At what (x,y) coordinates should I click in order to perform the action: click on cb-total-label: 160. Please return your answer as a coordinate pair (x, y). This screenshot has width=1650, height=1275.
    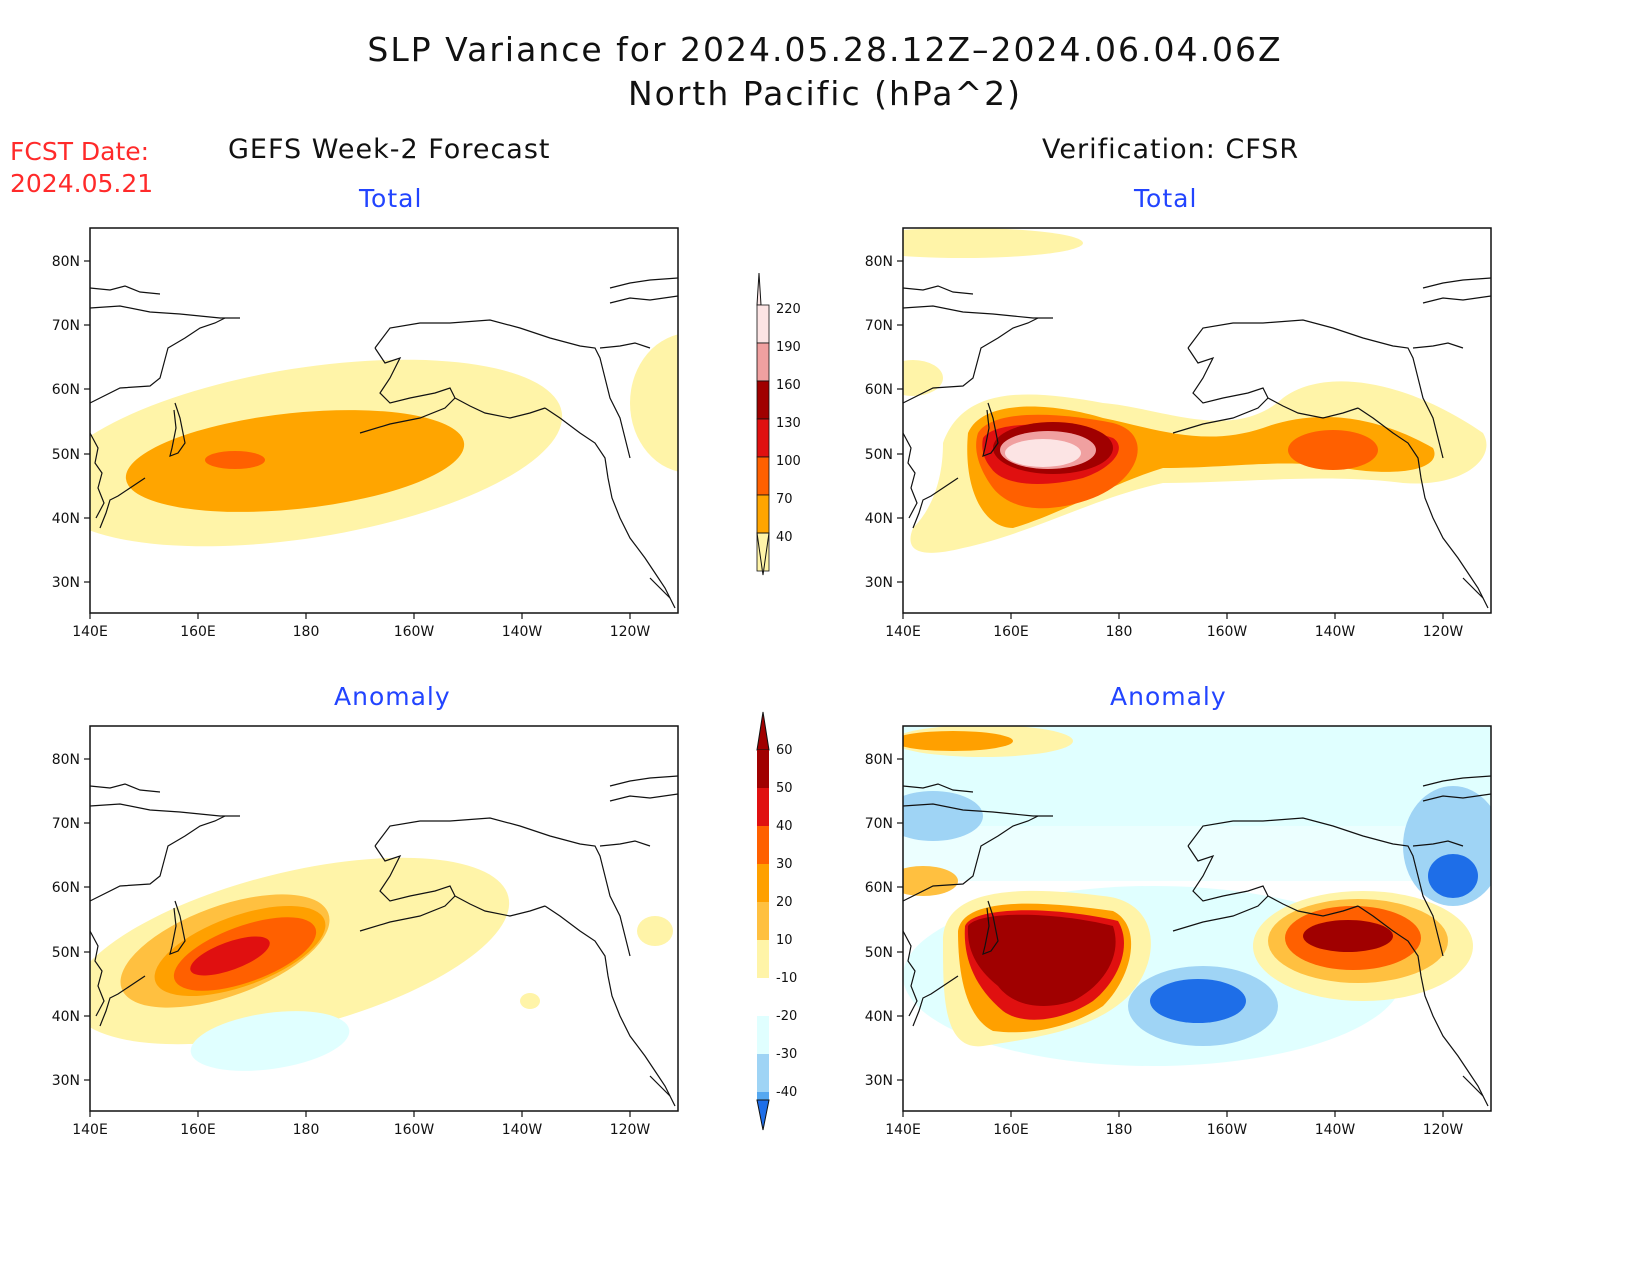
    Looking at the image, I should click on (788, 385).